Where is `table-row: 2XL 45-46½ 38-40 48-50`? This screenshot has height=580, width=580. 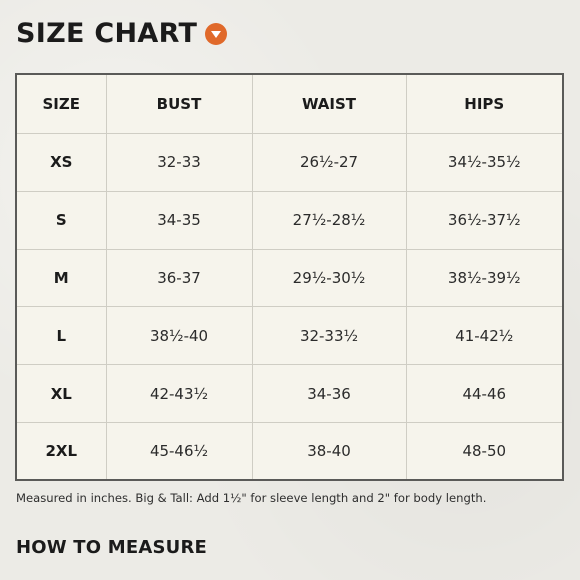 table-row: 2XL 45-46½ 38-40 48-50 is located at coordinates (289, 450).